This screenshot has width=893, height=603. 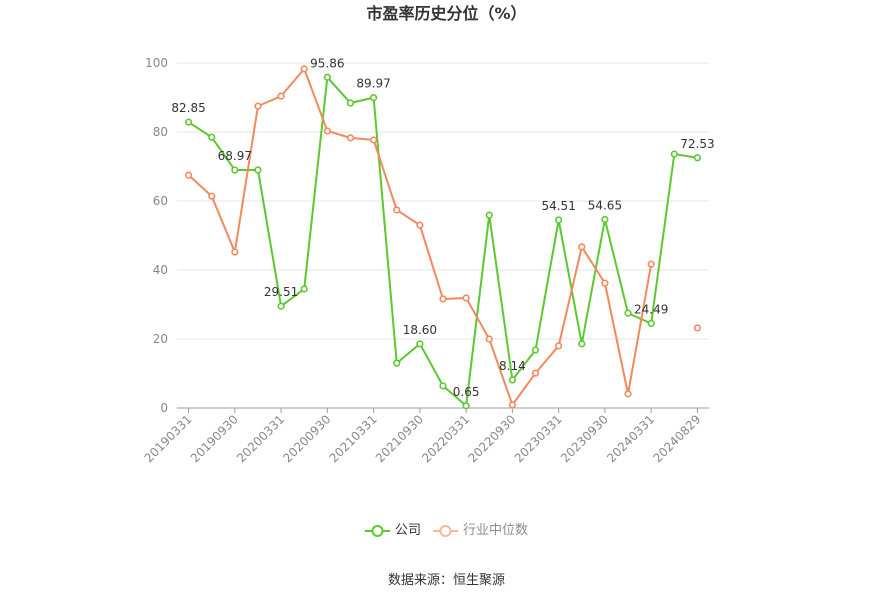 I want to click on y-tick-label: 20, so click(x=160, y=339).